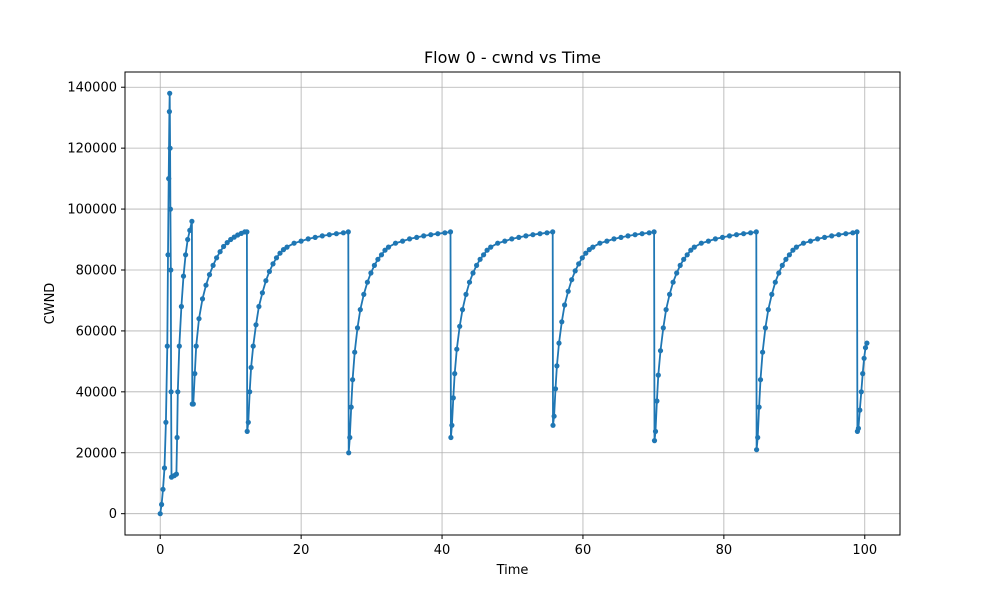 This screenshot has width=1000, height=600. What do you see at coordinates (96, 453) in the screenshot?
I see `y-tick-label: 20000` at bounding box center [96, 453].